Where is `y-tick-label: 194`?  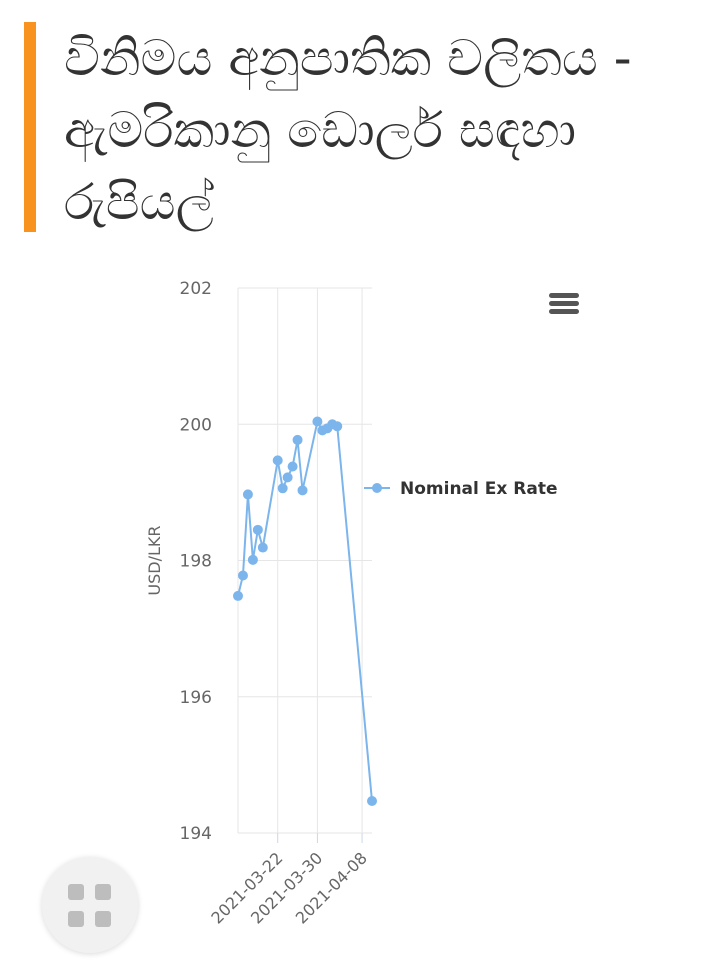
y-tick-label: 194 is located at coordinates (196, 834).